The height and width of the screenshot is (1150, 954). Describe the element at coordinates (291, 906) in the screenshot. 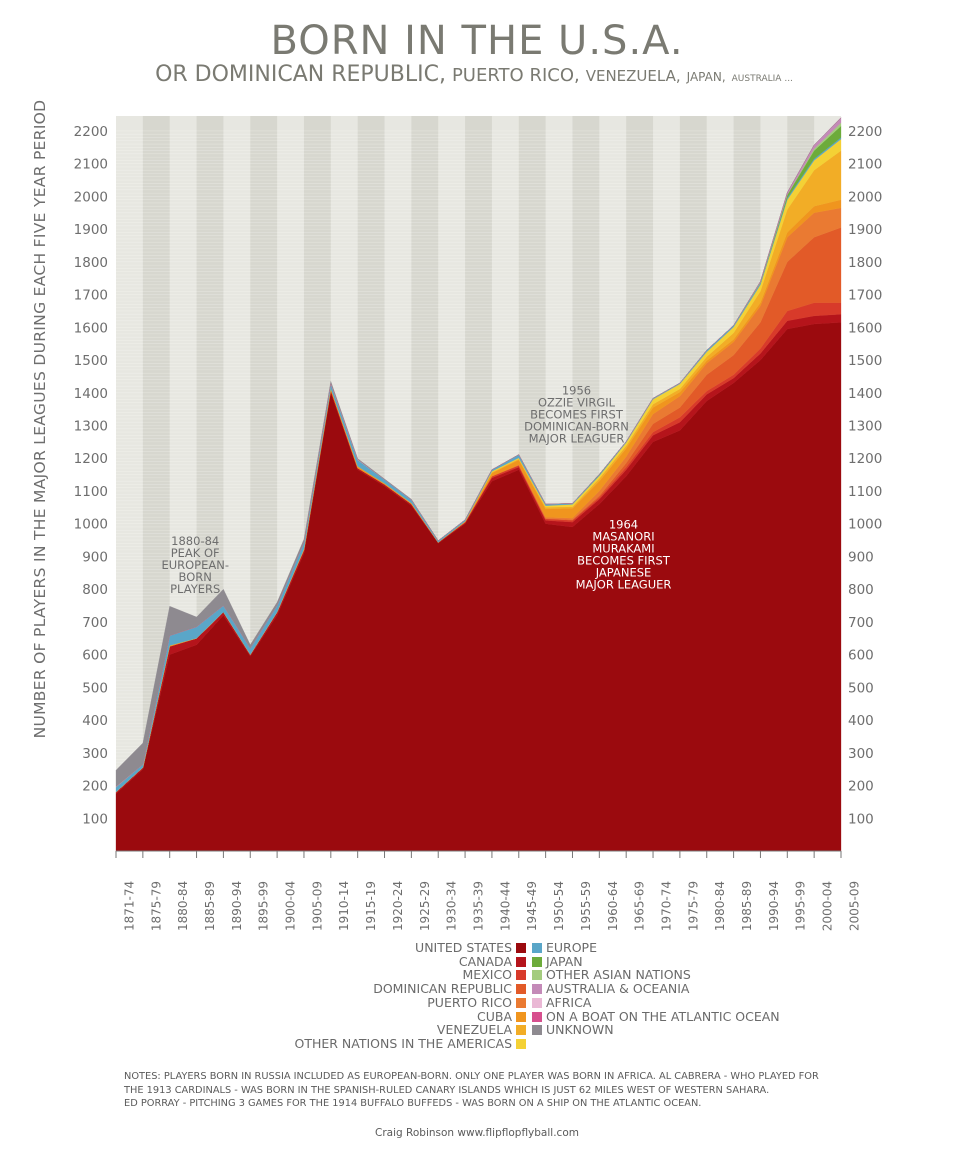

I see `x-tick-label: 1900-04` at that location.